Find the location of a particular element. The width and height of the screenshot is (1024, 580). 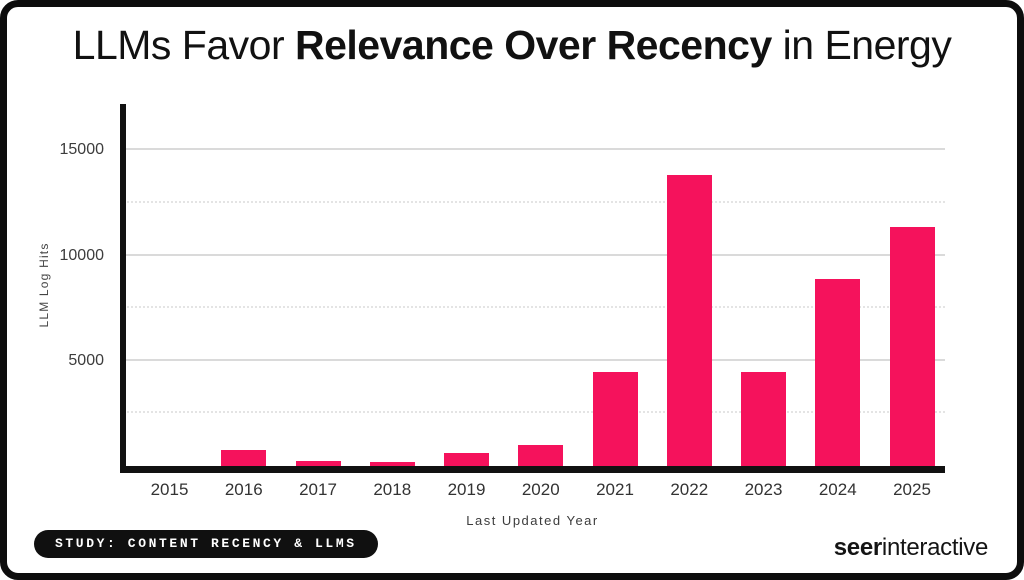

logo-regular-text: interactive is located at coordinates (934, 547).